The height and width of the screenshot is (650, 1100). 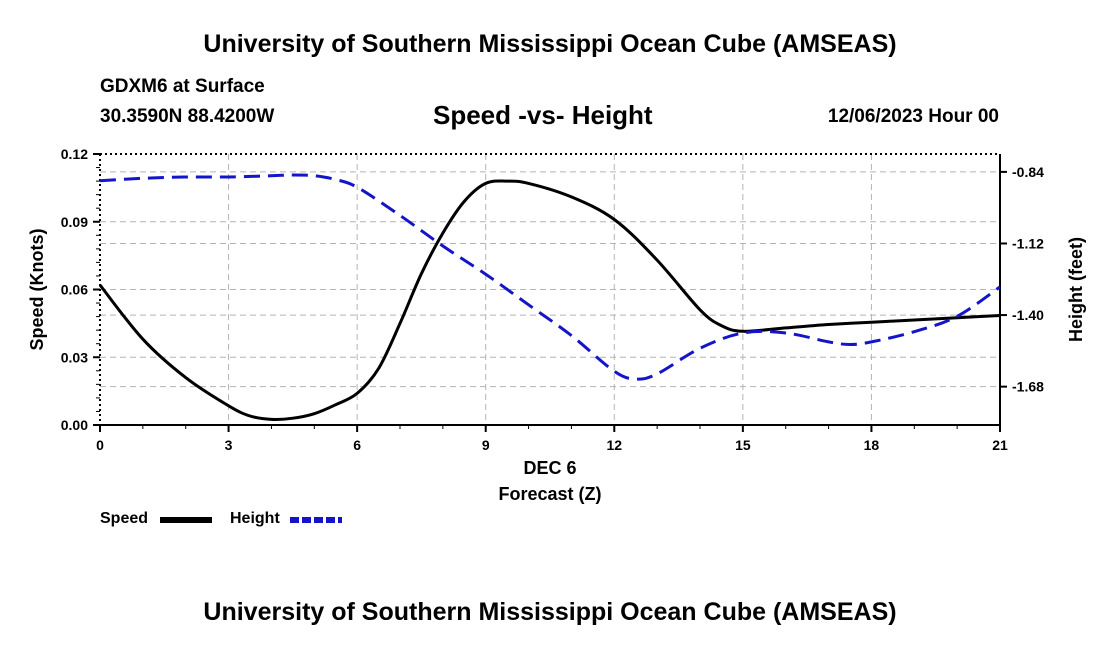 I want to click on chart-subtitle: Speed -vs- Height, so click(x=543, y=115).